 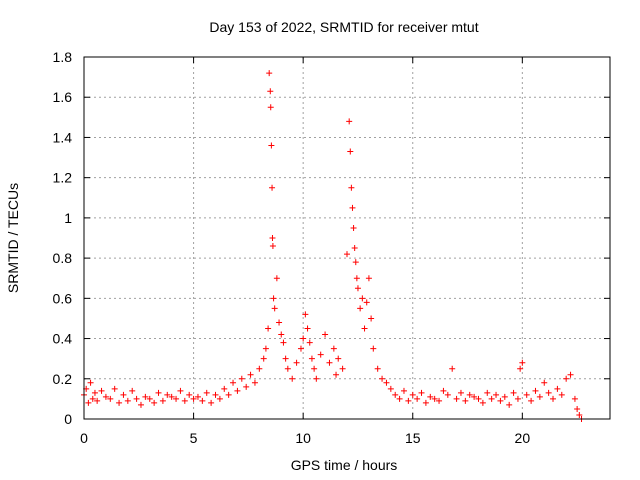 What do you see at coordinates (63, 97) in the screenshot?
I see `y-tick-label: 1.6` at bounding box center [63, 97].